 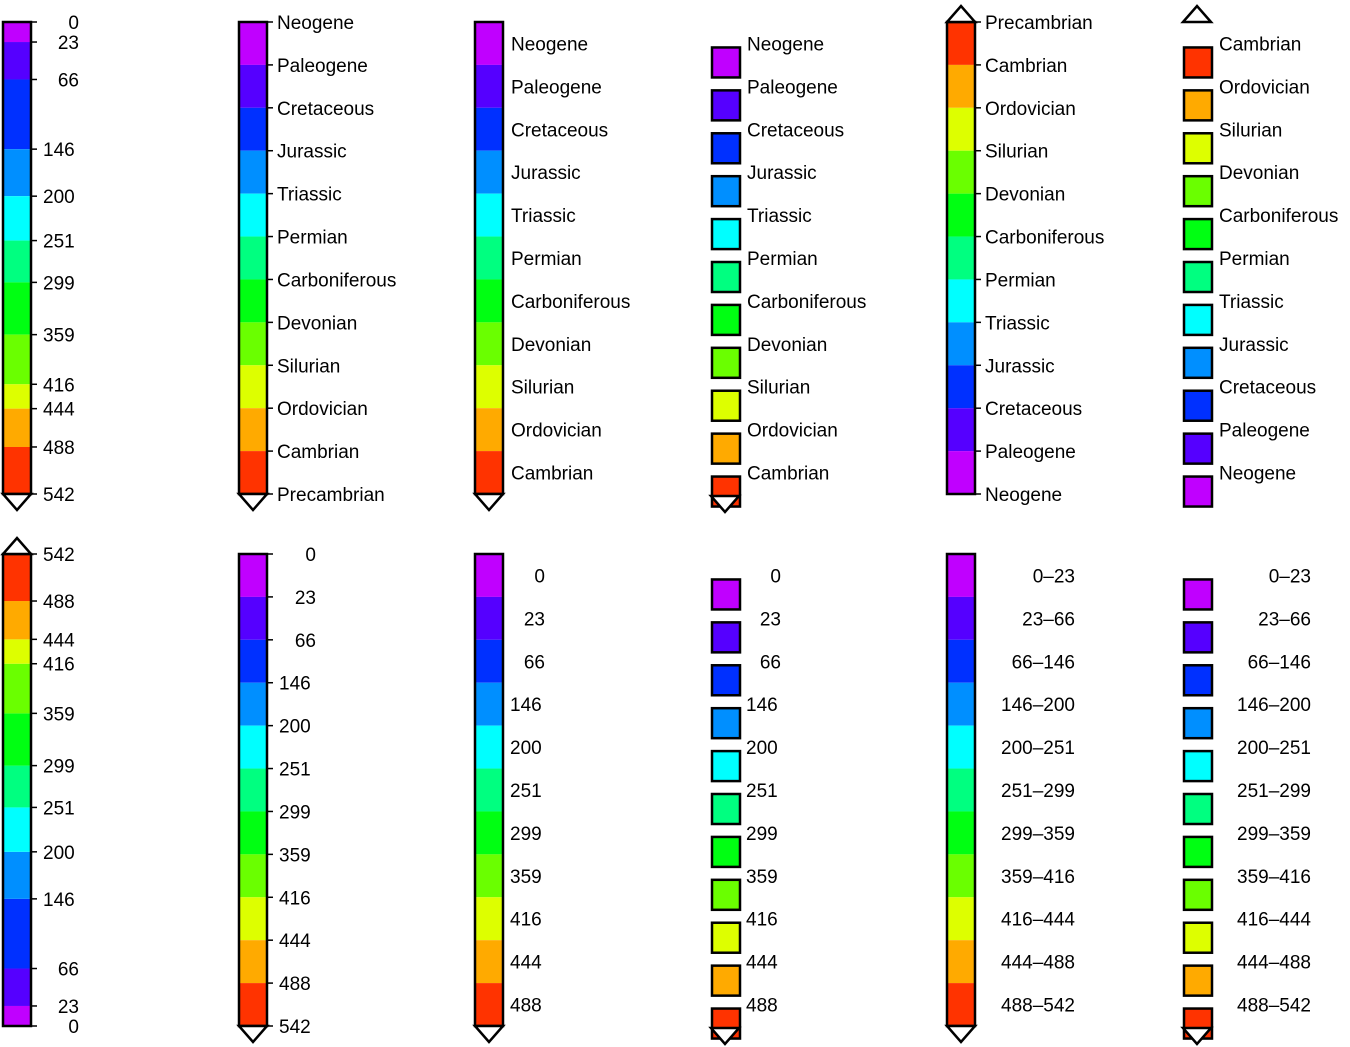 I want to click on interval-range-label: 66–146, so click(x=1279, y=662).